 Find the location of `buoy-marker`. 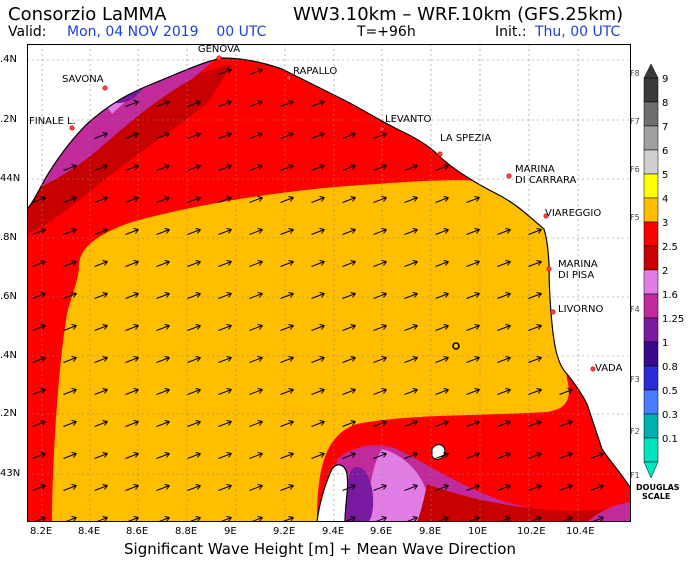

buoy-marker is located at coordinates (456, 346).